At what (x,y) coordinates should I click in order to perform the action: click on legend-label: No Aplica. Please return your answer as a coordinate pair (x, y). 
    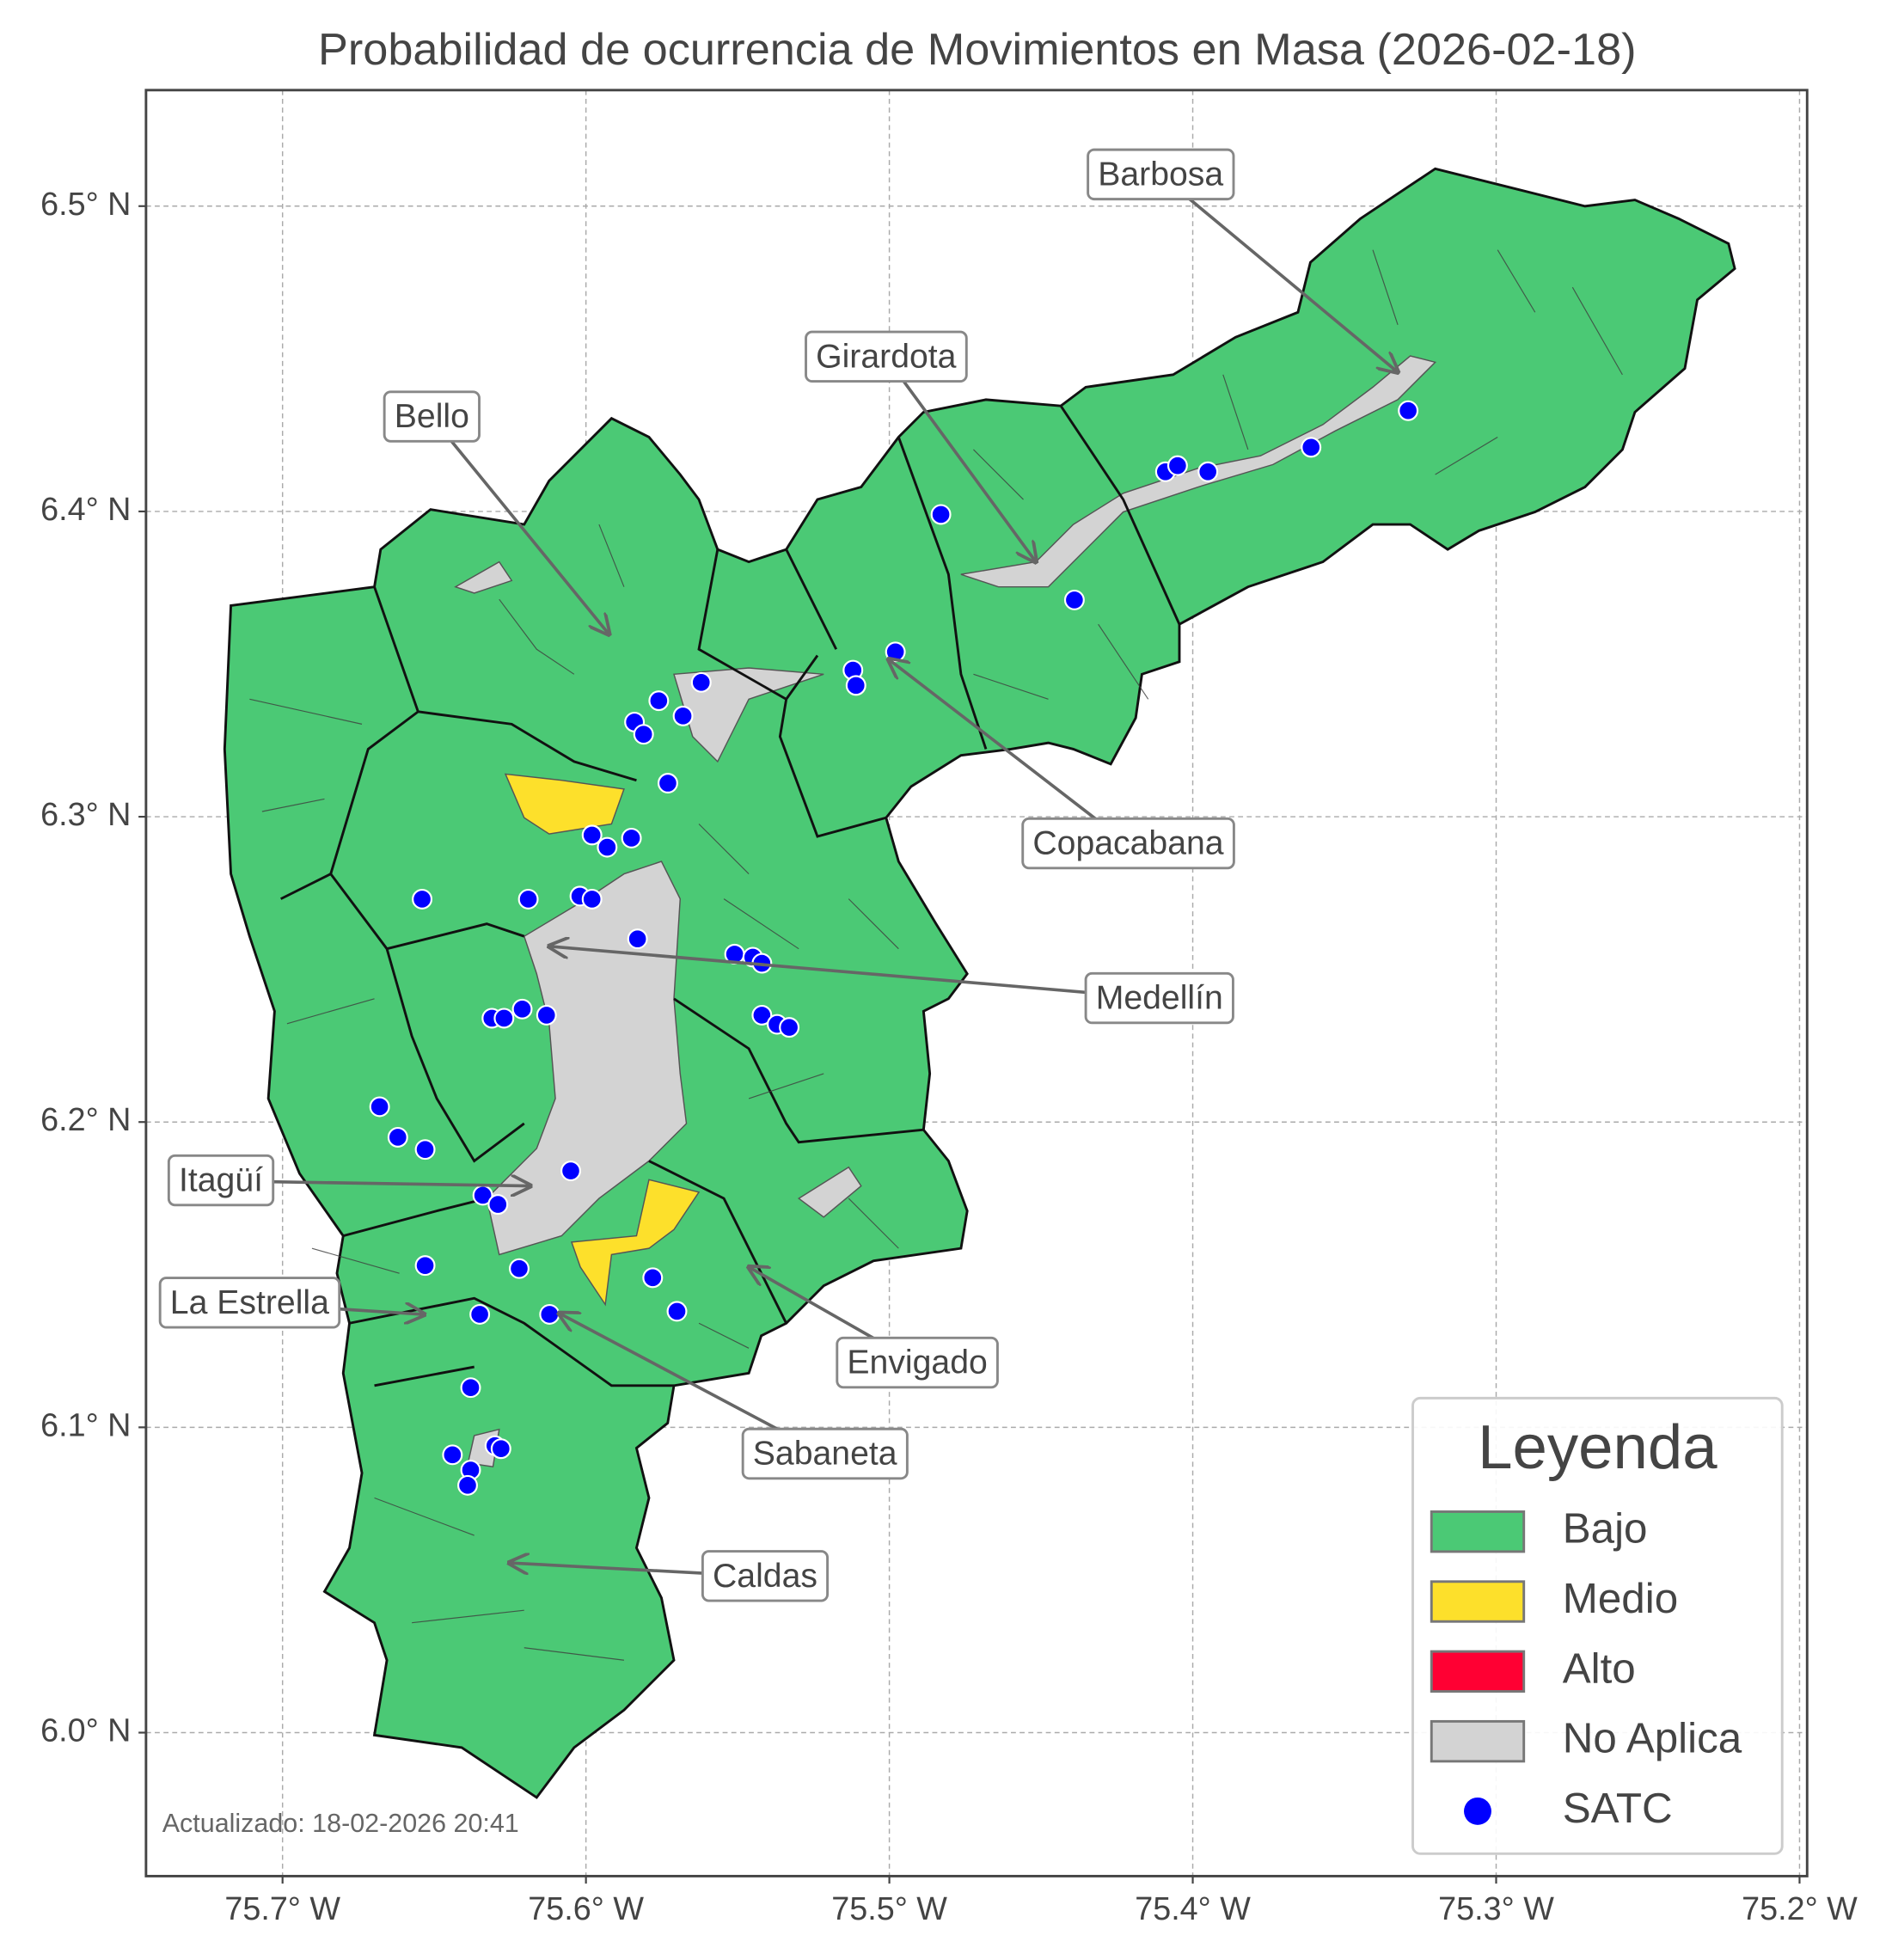
    Looking at the image, I should click on (1652, 1738).